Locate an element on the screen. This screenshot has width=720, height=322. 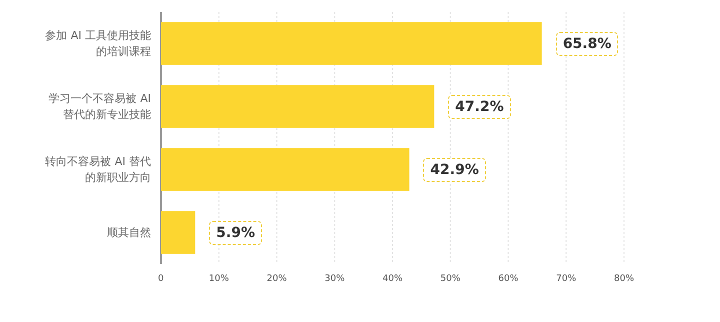
data-label: 47.2% is located at coordinates (479, 106).